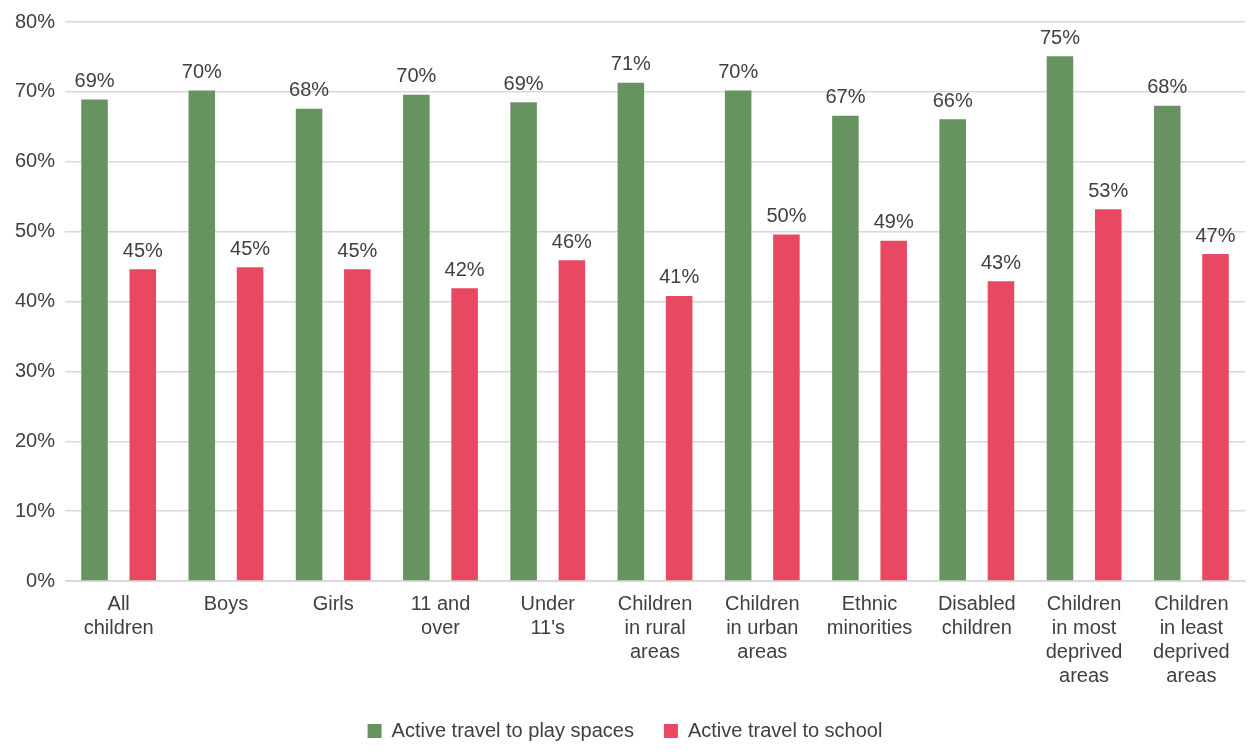  I want to click on x-tick-label: Disabled children, so click(976, 614).